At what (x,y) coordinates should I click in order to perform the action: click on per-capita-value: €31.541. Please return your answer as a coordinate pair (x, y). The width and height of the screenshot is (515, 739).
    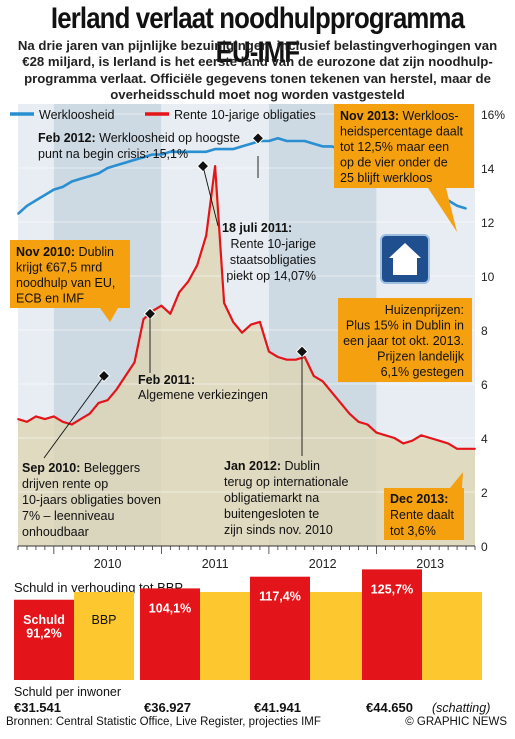
    Looking at the image, I should click on (37, 707).